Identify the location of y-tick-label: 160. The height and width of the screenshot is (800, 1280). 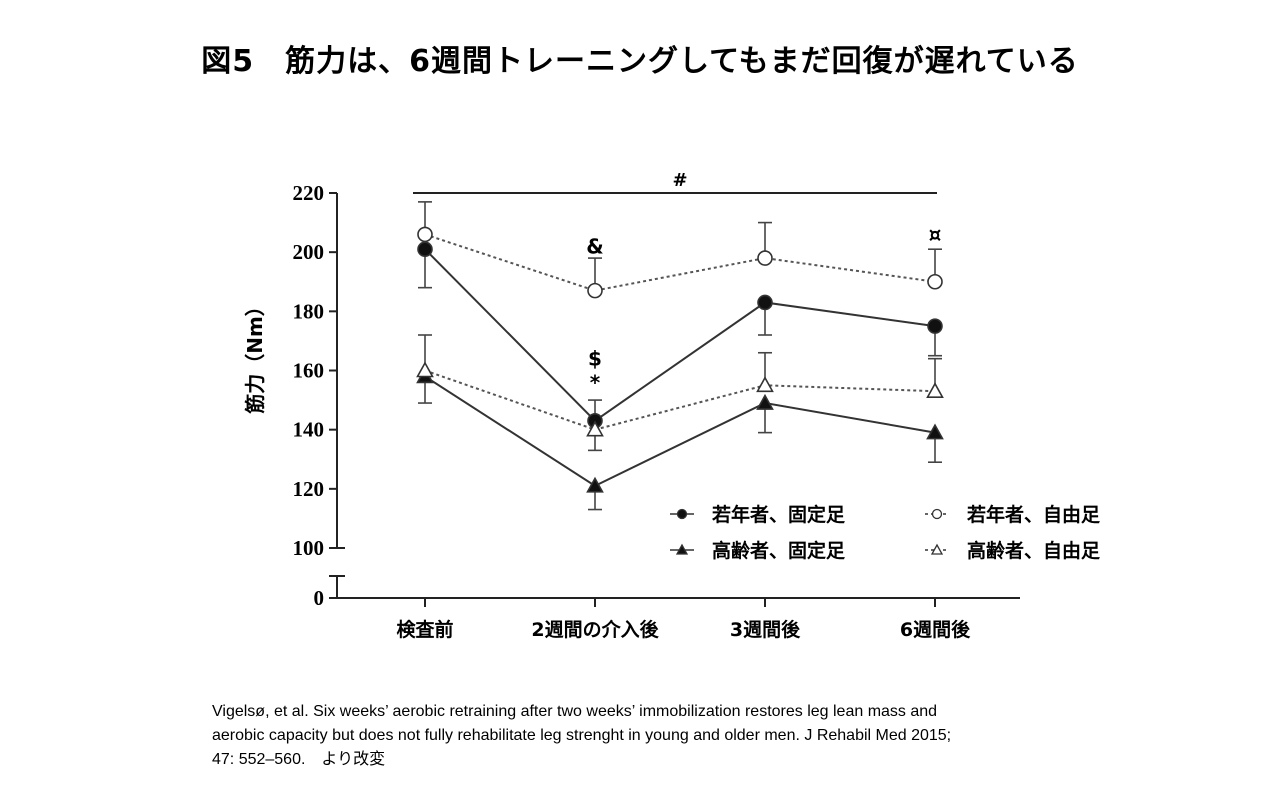
(309, 371).